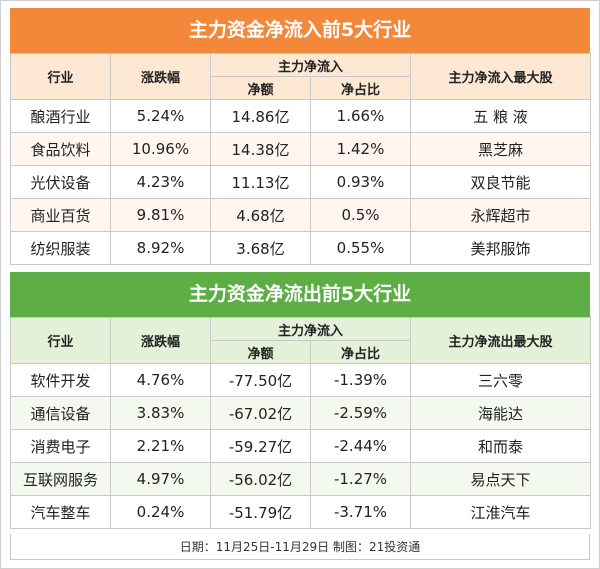 The width and height of the screenshot is (600, 569). I want to click on header-top-stock: 主力净流出最大股, so click(501, 340).